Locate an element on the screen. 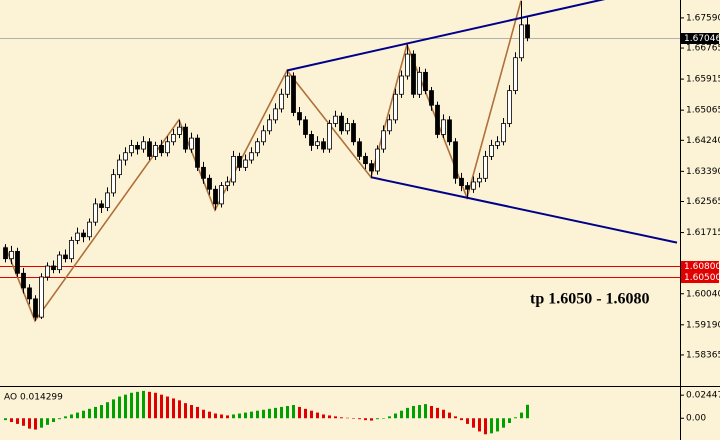  y-tick-label: 0.024473 is located at coordinates (703, 396).